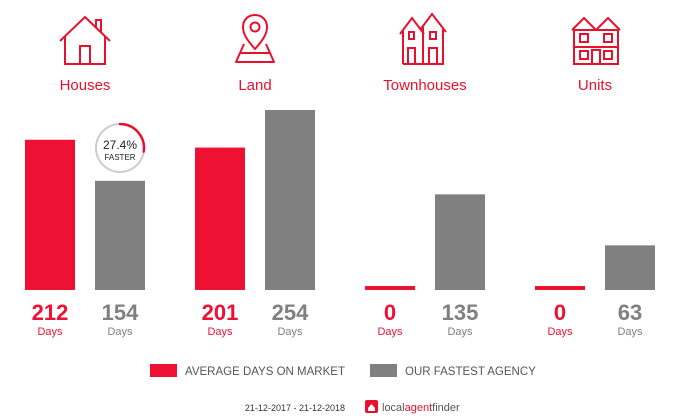 The width and height of the screenshot is (700, 420). What do you see at coordinates (120, 332) in the screenshot?
I see `unit-label-houses-fastest: Days` at bounding box center [120, 332].